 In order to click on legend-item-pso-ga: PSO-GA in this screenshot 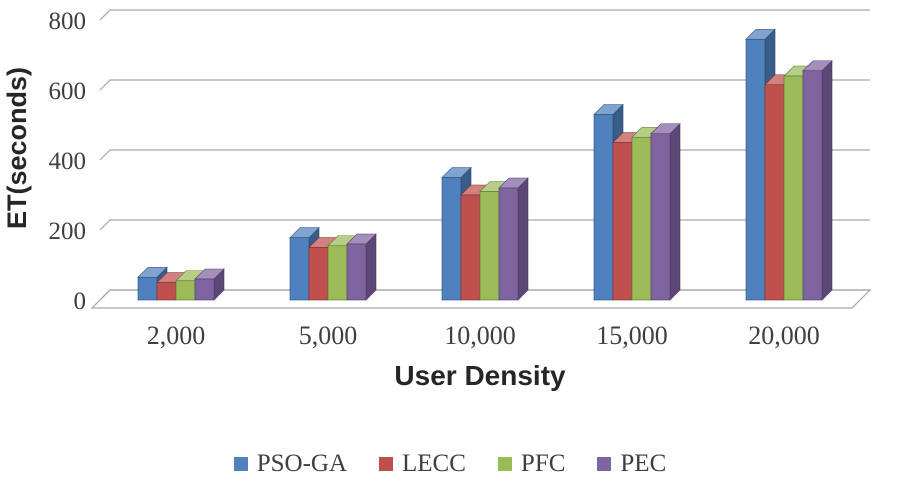, I will do `click(290, 464)`.